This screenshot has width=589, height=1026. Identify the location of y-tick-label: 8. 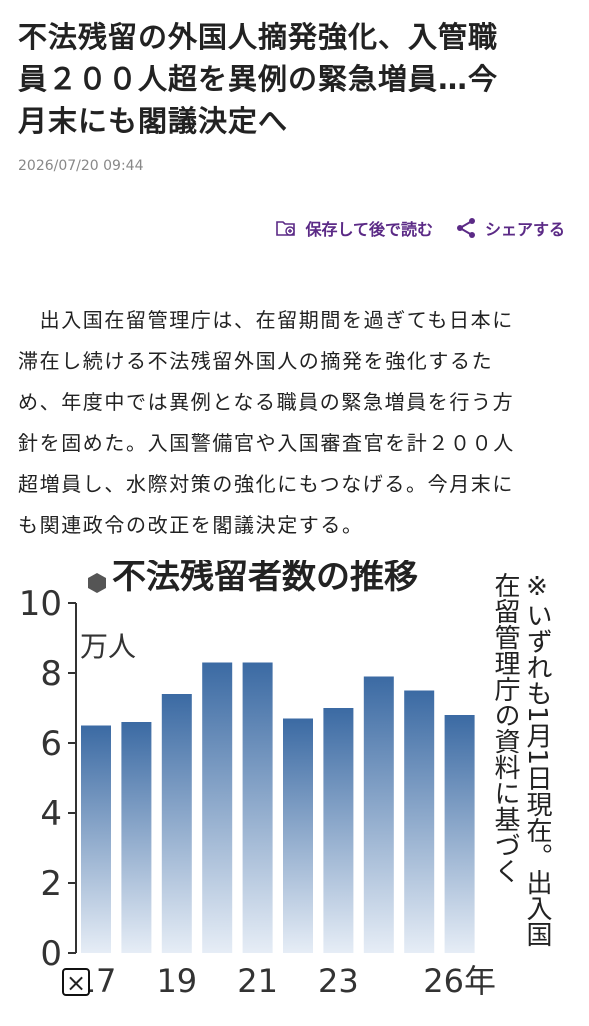
(51, 674).